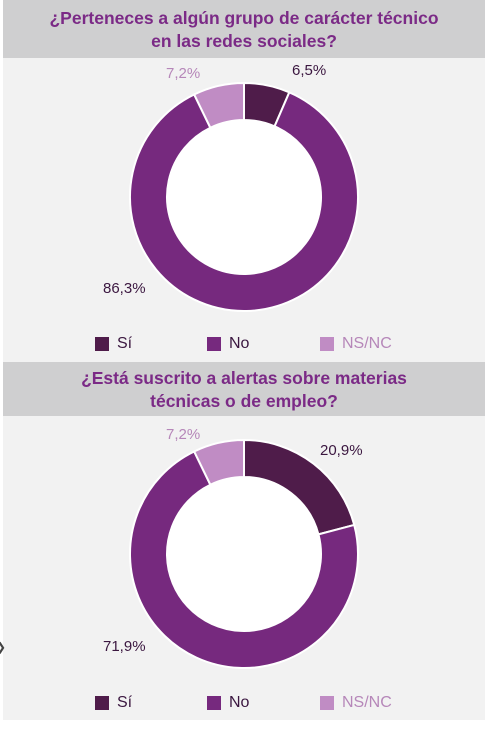 The width and height of the screenshot is (494, 730). What do you see at coordinates (124, 646) in the screenshot?
I see `value-label-no: 71,9%` at bounding box center [124, 646].